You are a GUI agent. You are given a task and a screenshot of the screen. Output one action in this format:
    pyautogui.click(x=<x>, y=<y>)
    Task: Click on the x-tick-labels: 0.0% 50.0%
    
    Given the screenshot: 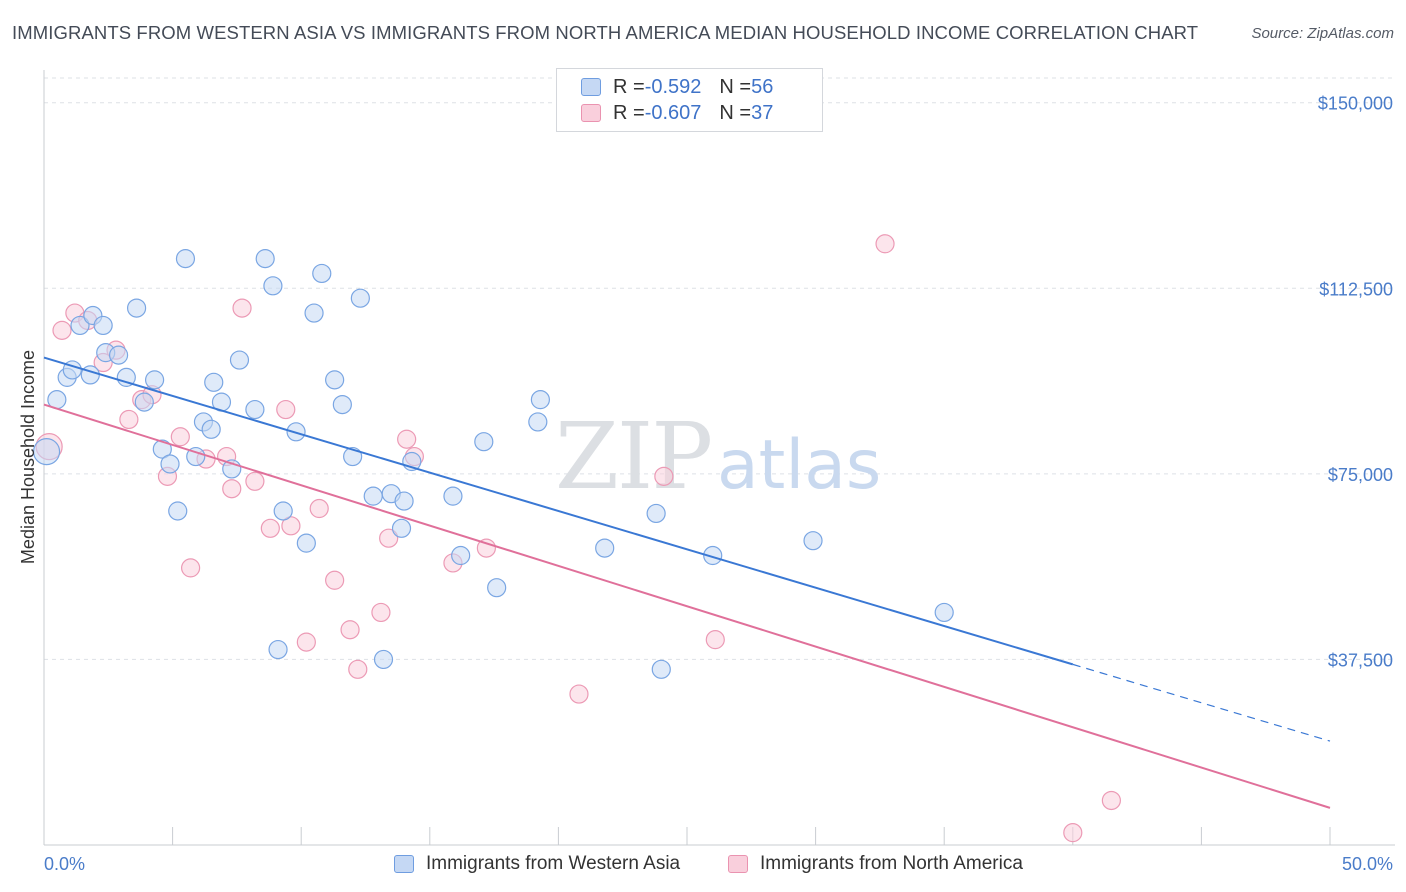 What is the action you would take?
    pyautogui.click(x=718, y=864)
    